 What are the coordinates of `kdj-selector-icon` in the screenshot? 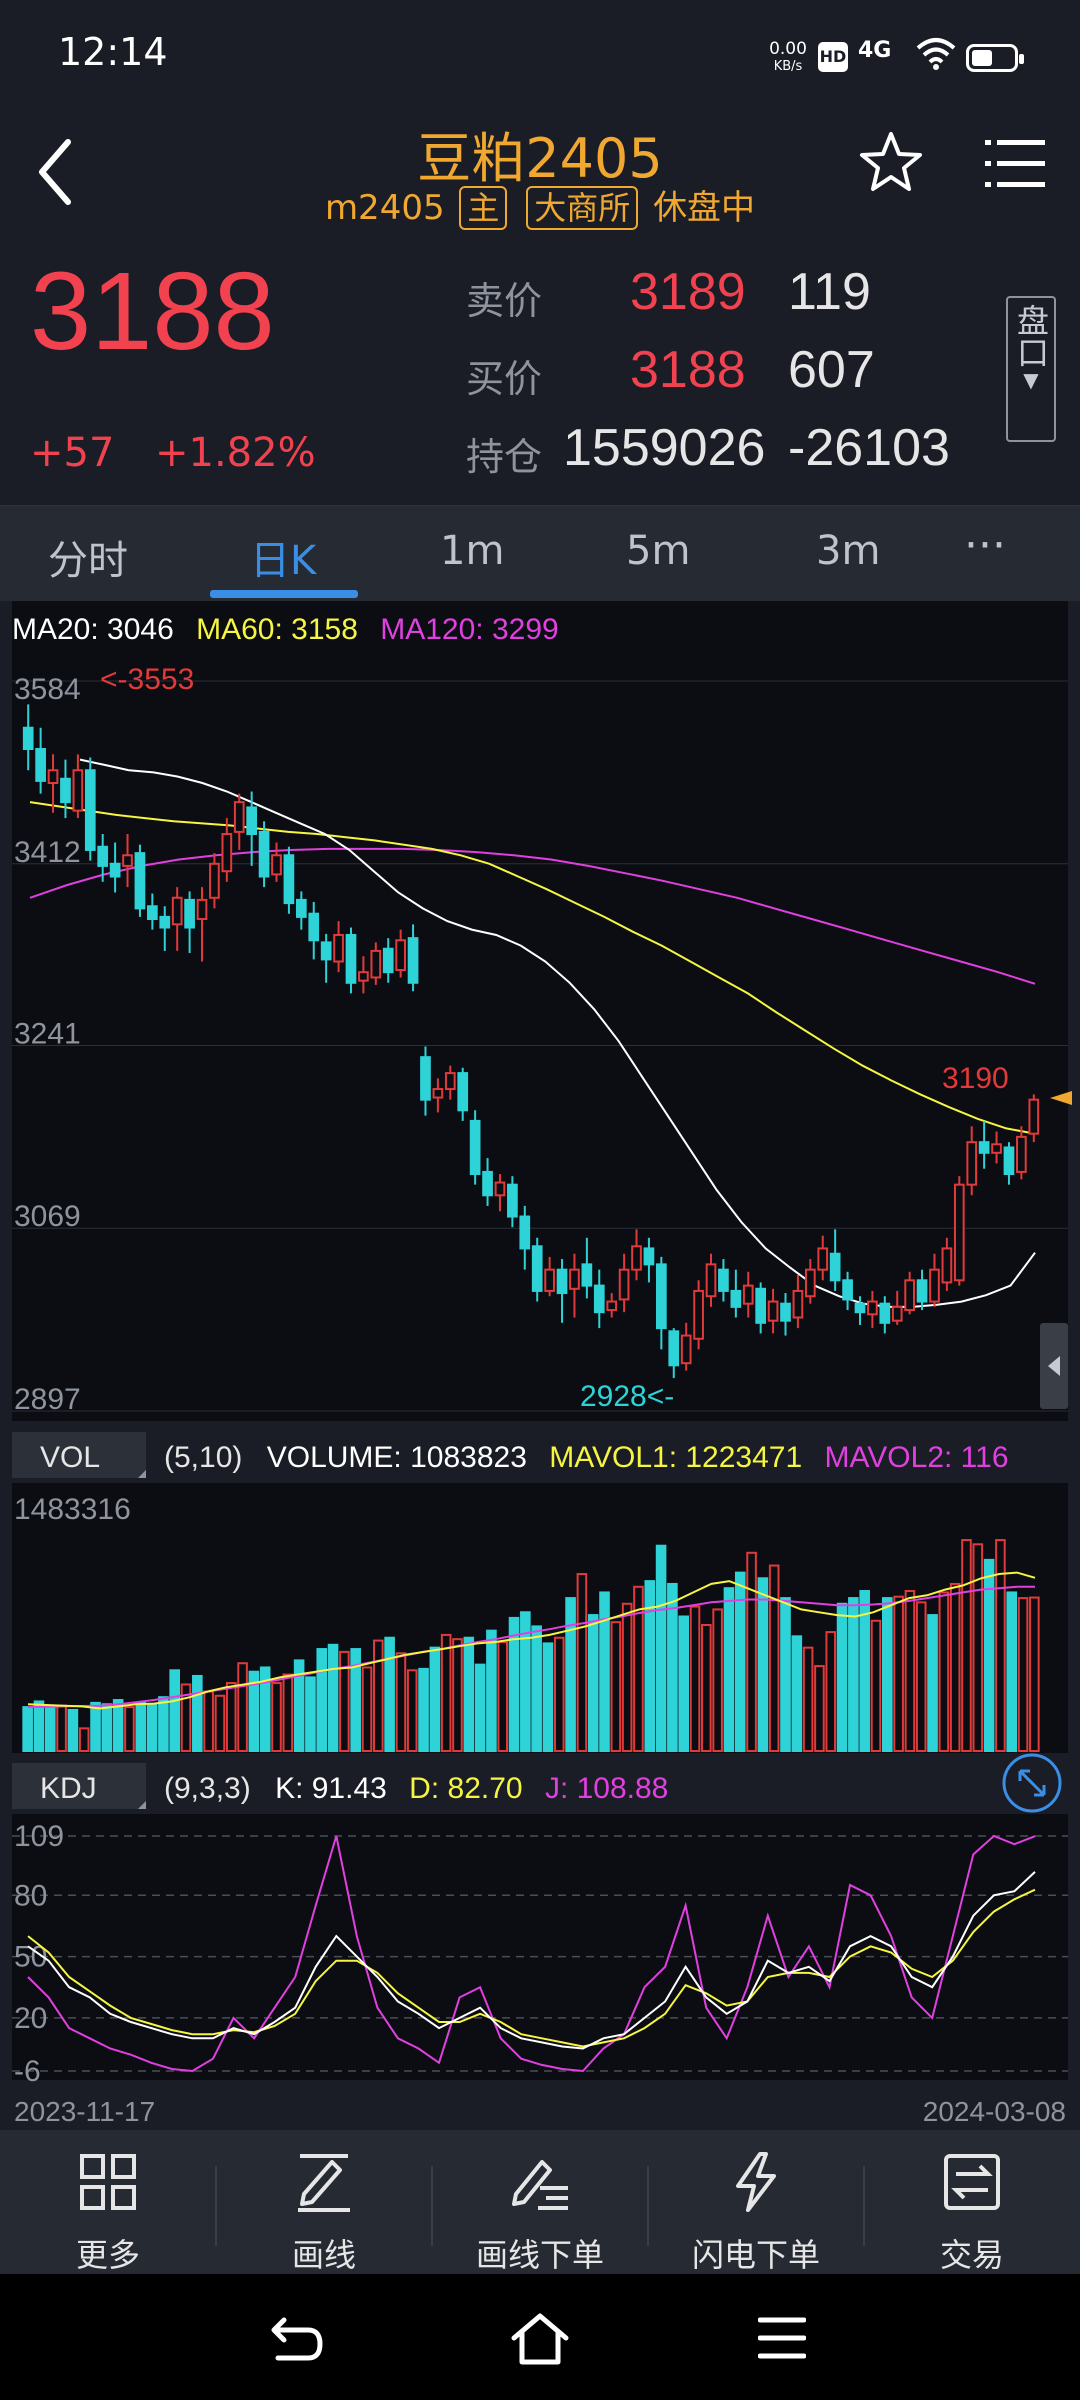 It's located at (142, 1805).